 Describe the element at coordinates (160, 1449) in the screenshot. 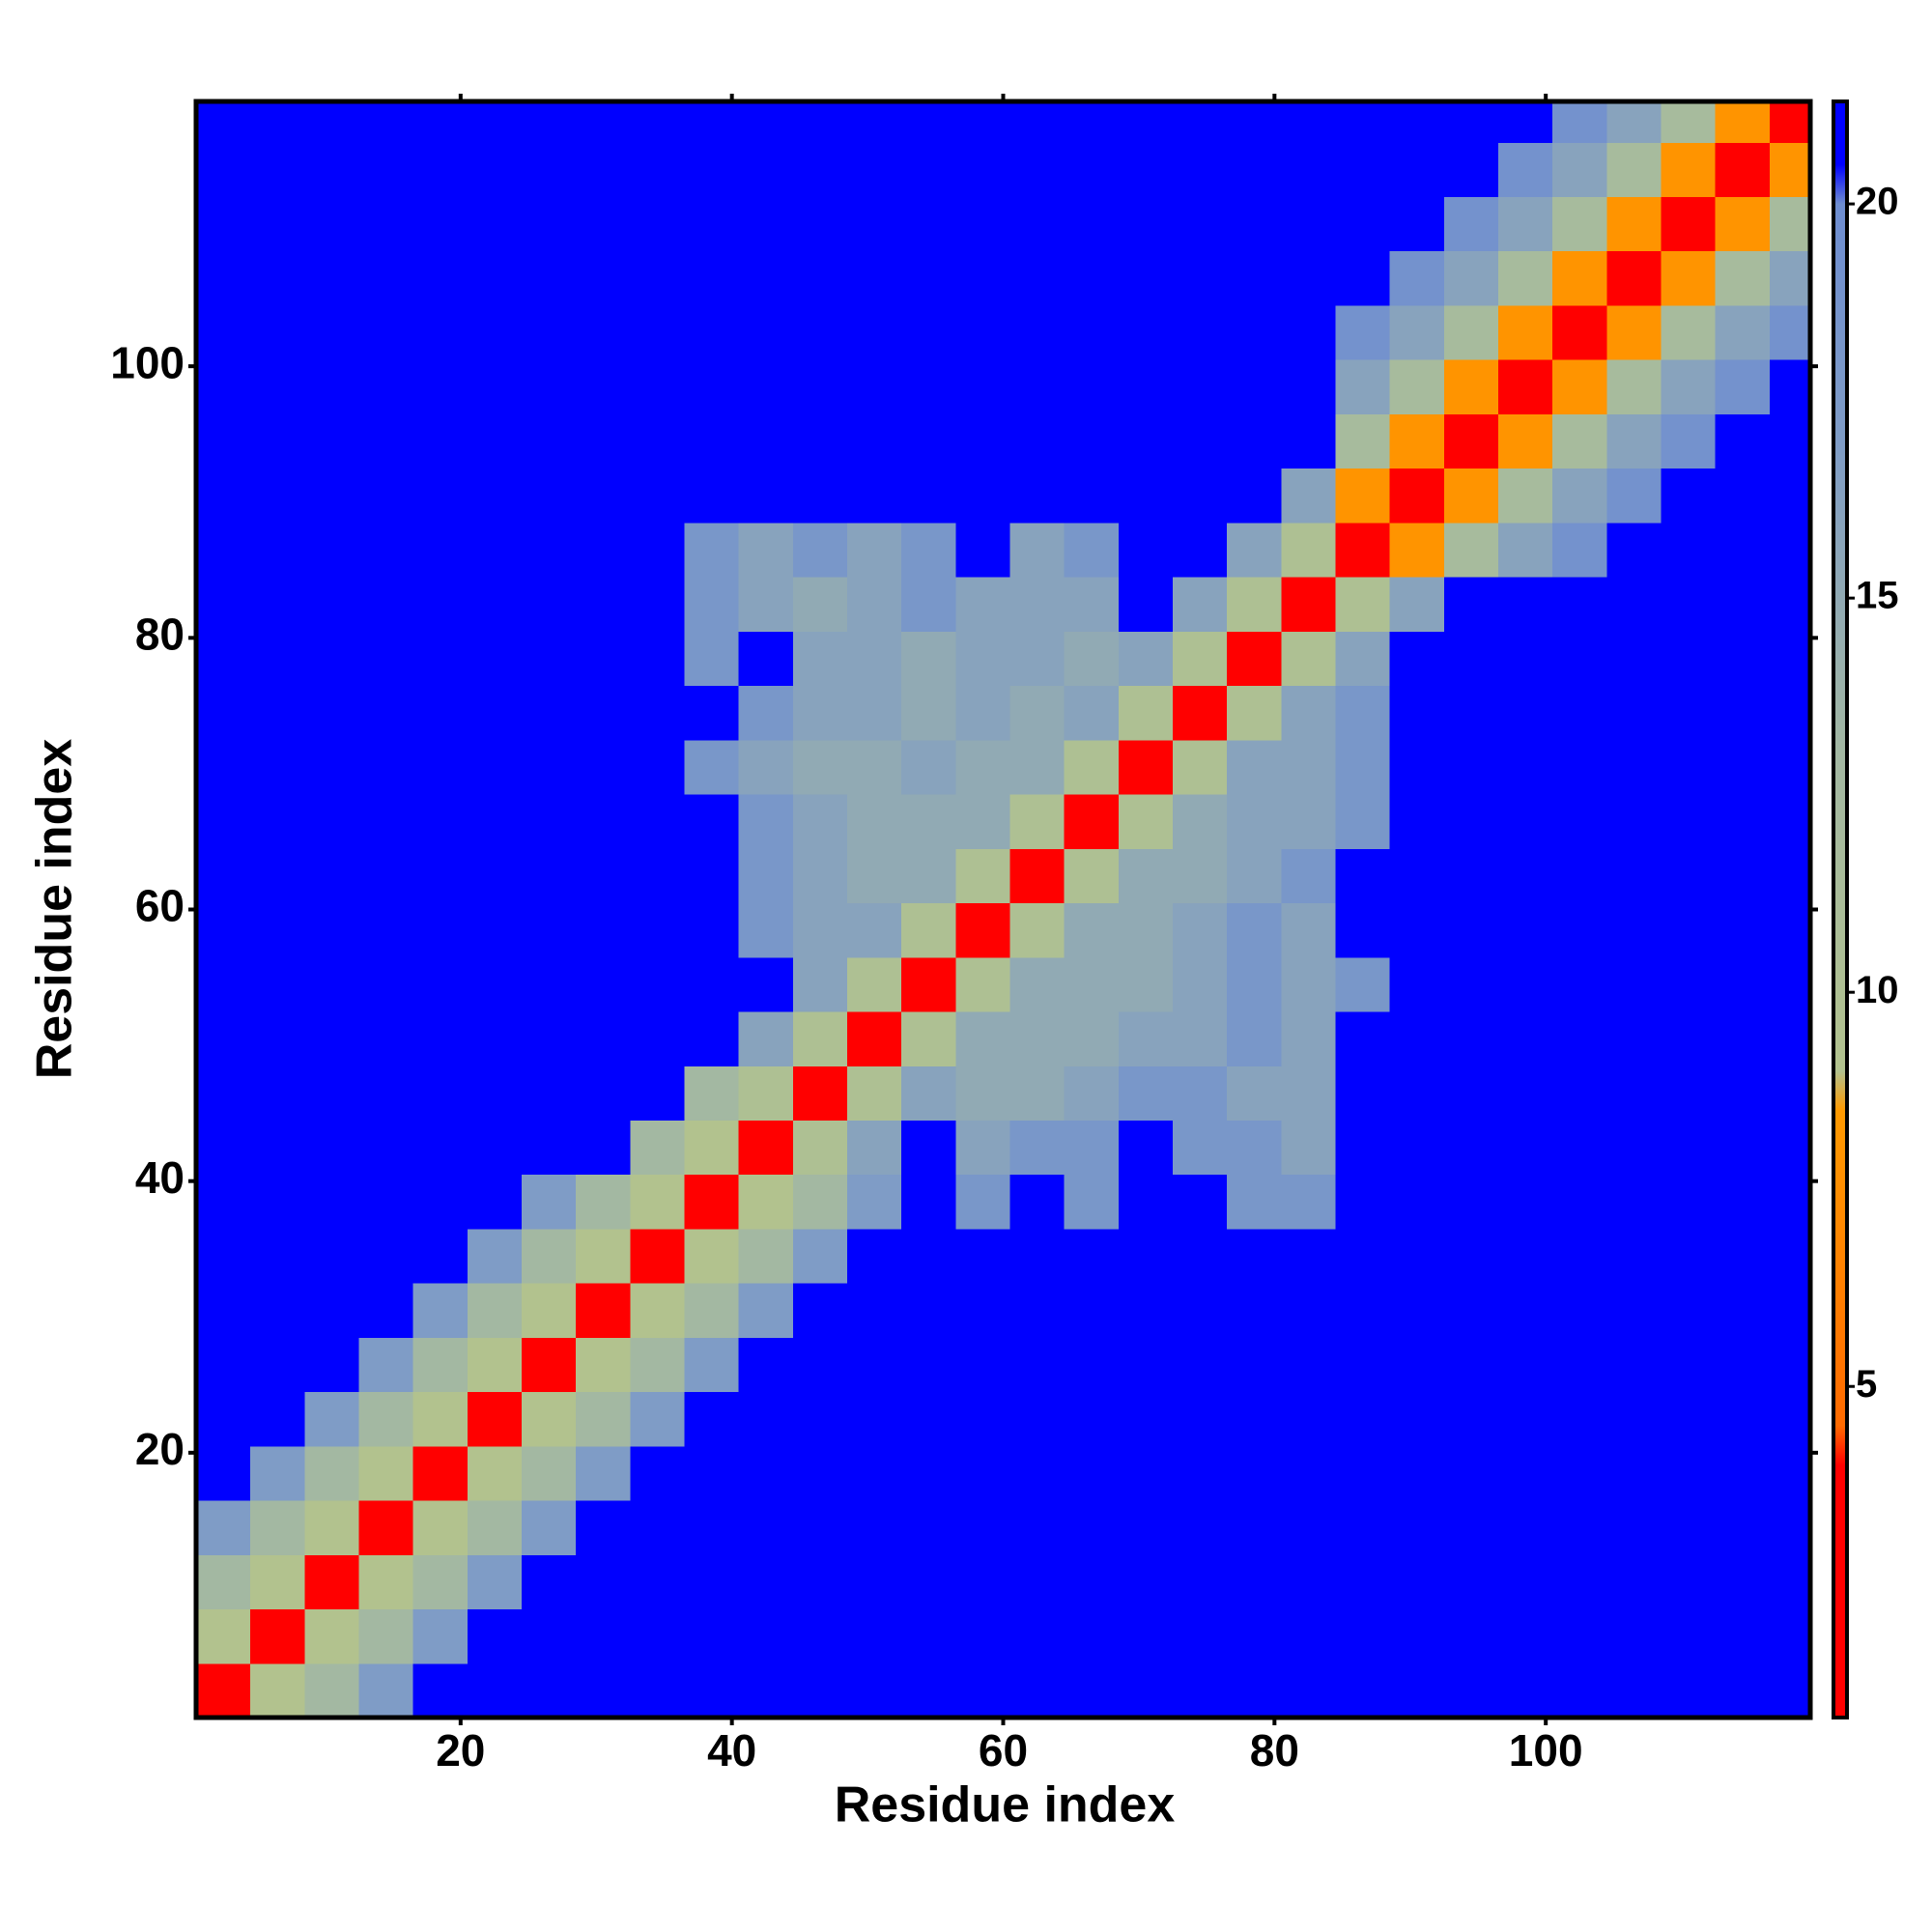

I see `y-tick-label: 20` at that location.